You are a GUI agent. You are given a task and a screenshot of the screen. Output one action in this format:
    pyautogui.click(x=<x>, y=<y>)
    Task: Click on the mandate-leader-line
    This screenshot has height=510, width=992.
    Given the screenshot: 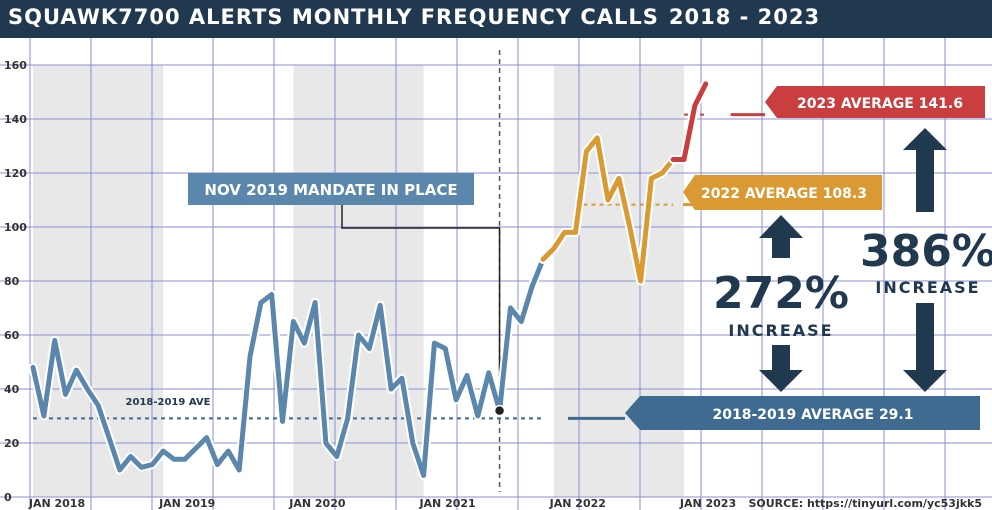 What is the action you would take?
    pyautogui.click(x=421, y=308)
    